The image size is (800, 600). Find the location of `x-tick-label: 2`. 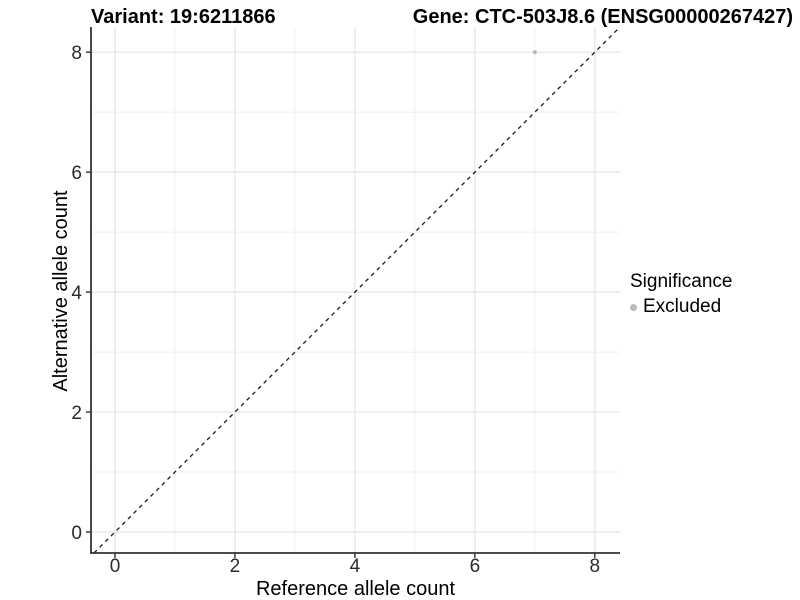

x-tick-label: 2 is located at coordinates (235, 566).